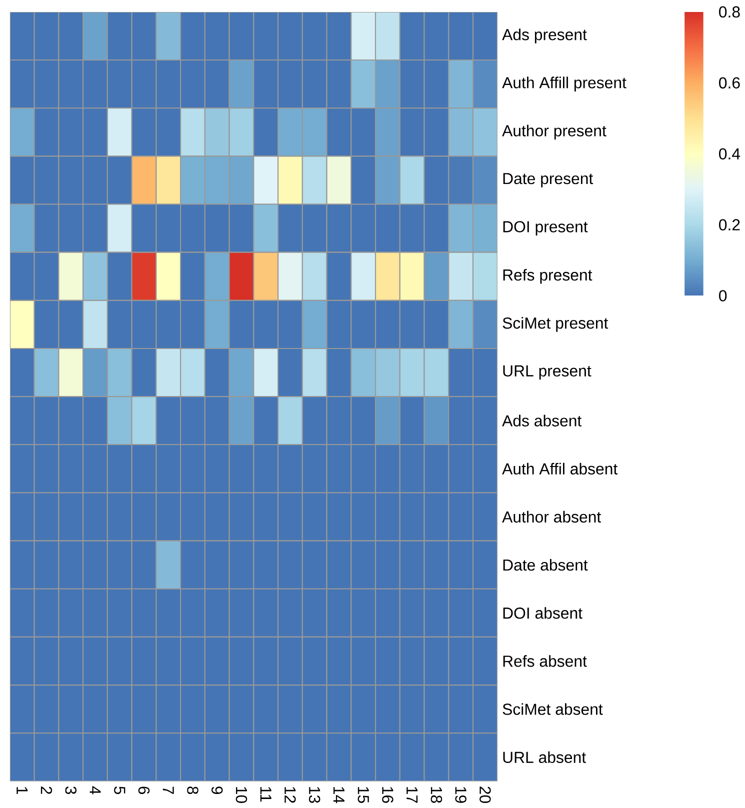  I want to click on y-tick-label: SciMet absent, so click(552, 709).